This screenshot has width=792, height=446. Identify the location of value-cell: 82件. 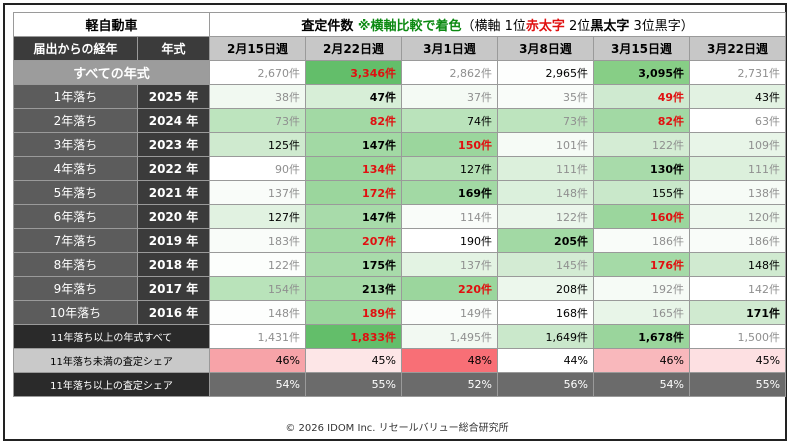
(642, 120).